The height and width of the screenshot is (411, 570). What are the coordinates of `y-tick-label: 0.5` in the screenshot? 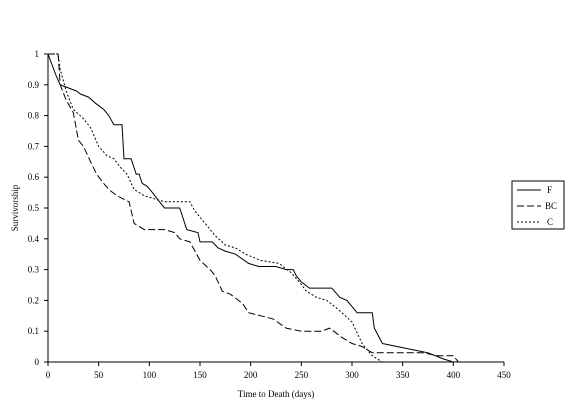 It's located at (34, 208).